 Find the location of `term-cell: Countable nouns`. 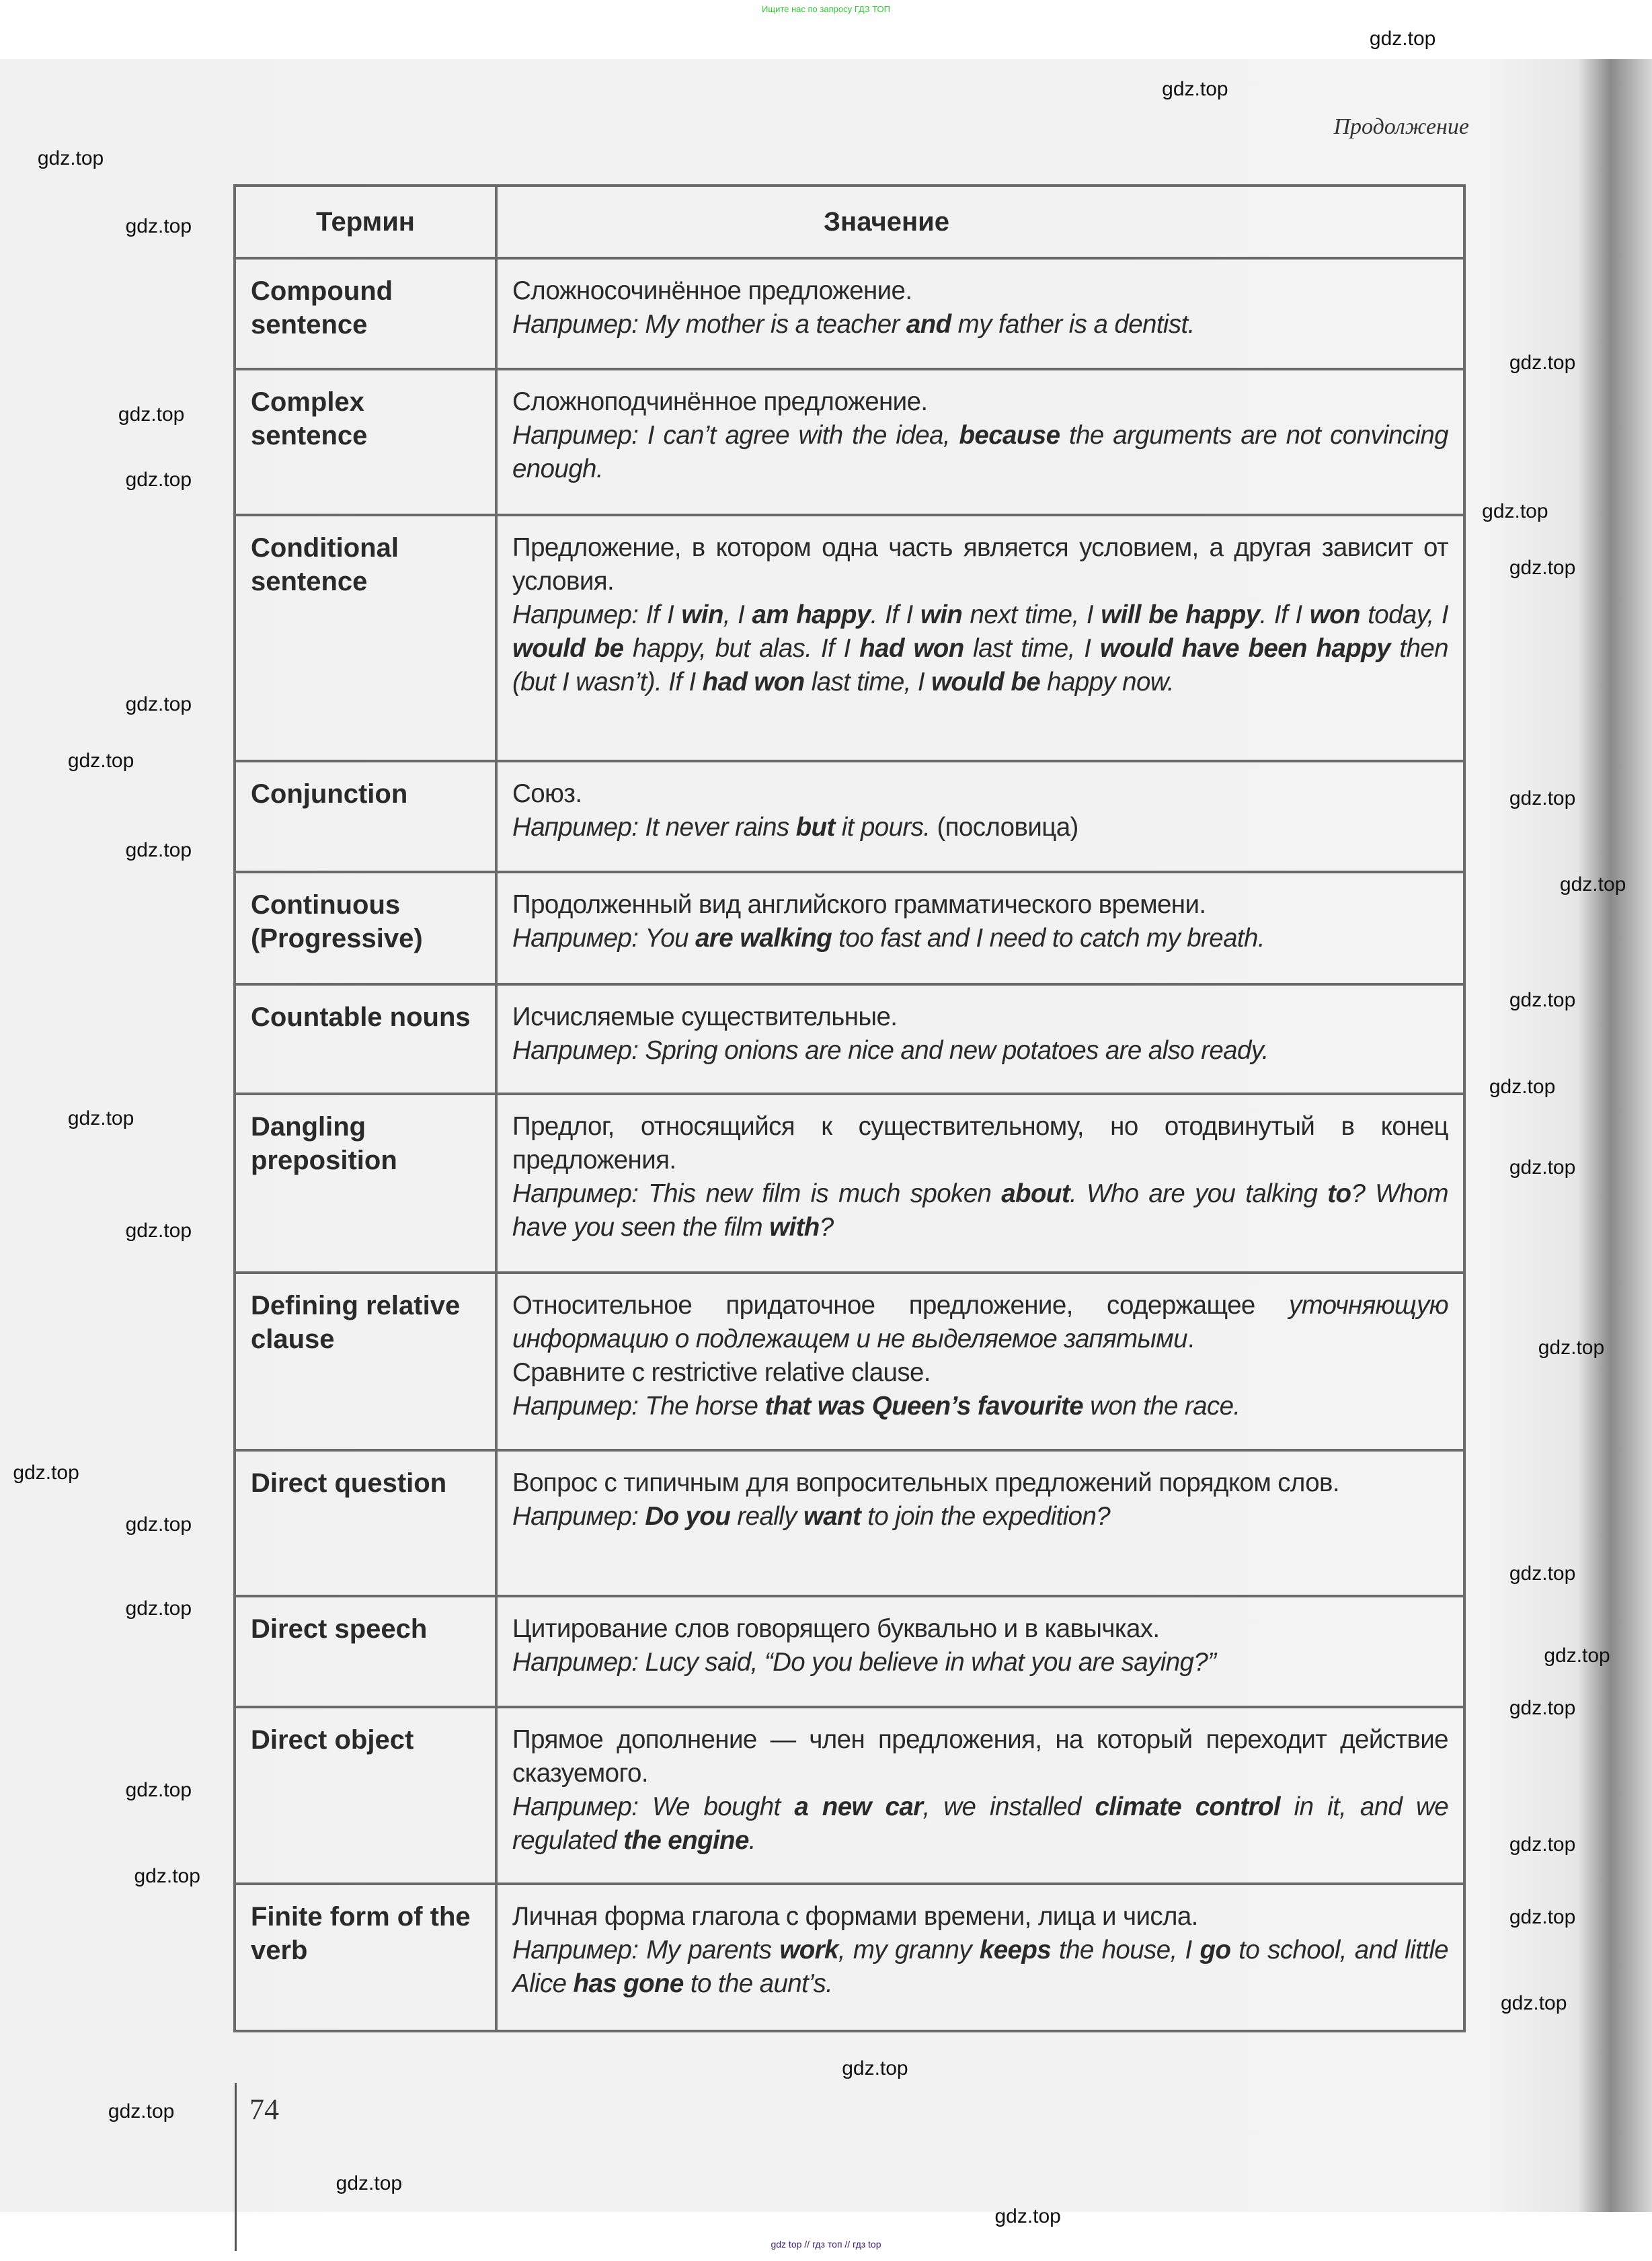

term-cell: Countable nouns is located at coordinates (365, 1039).